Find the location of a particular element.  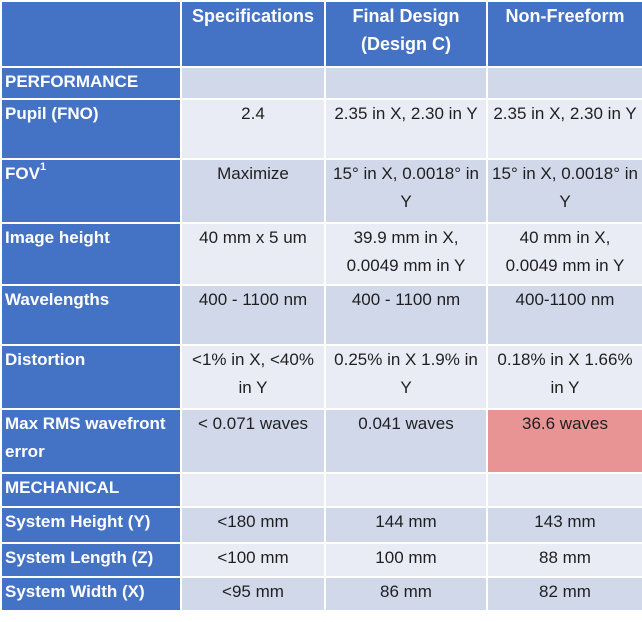

row-label-fov: FOV1 is located at coordinates (91, 191).